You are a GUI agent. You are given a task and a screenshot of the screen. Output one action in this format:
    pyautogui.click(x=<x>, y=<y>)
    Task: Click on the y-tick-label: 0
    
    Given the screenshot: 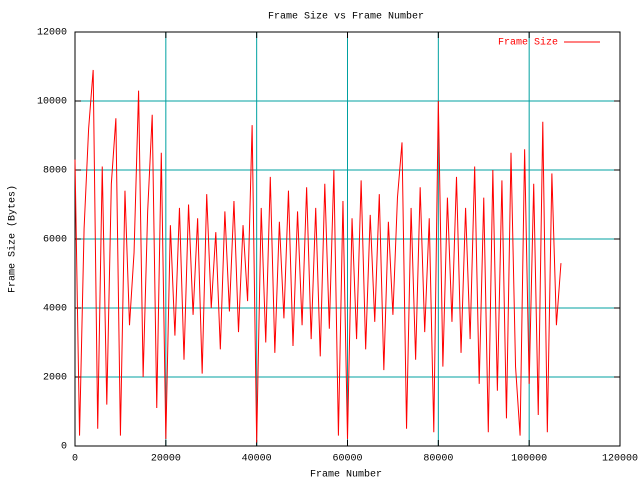 What is the action you would take?
    pyautogui.click(x=64, y=447)
    